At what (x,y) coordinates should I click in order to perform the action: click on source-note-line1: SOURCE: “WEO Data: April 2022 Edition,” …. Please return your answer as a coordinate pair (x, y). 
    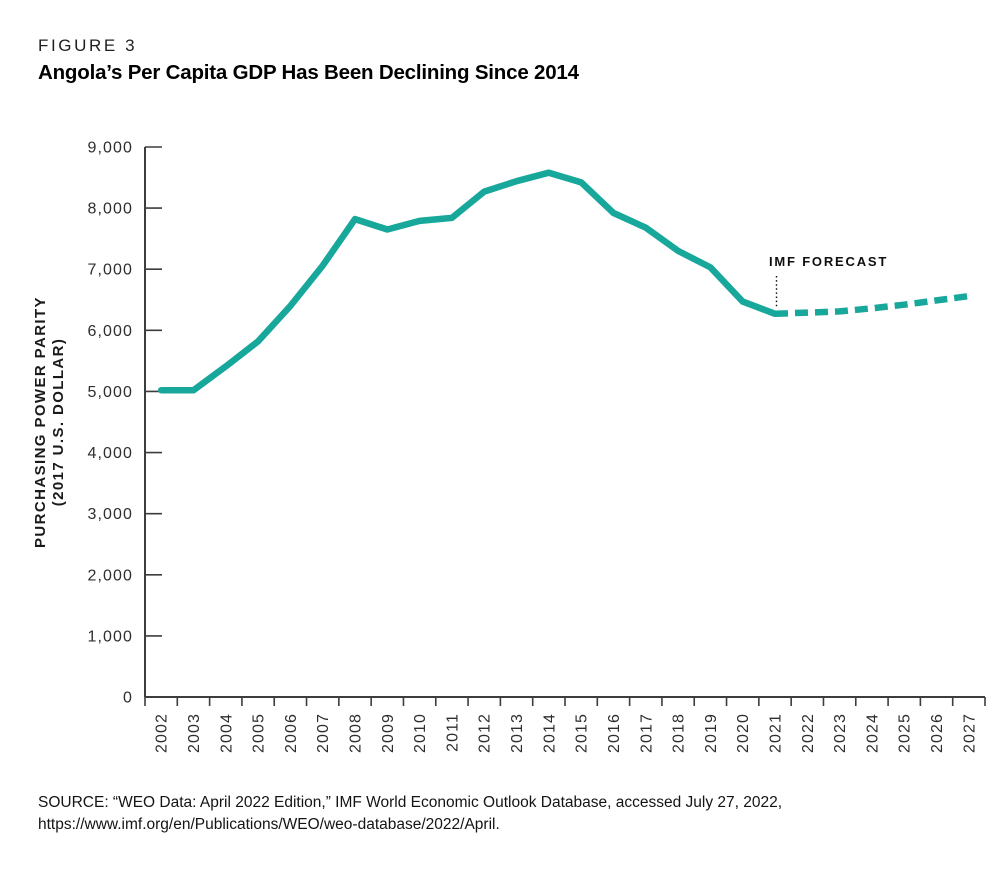
    Looking at the image, I should click on (410, 802).